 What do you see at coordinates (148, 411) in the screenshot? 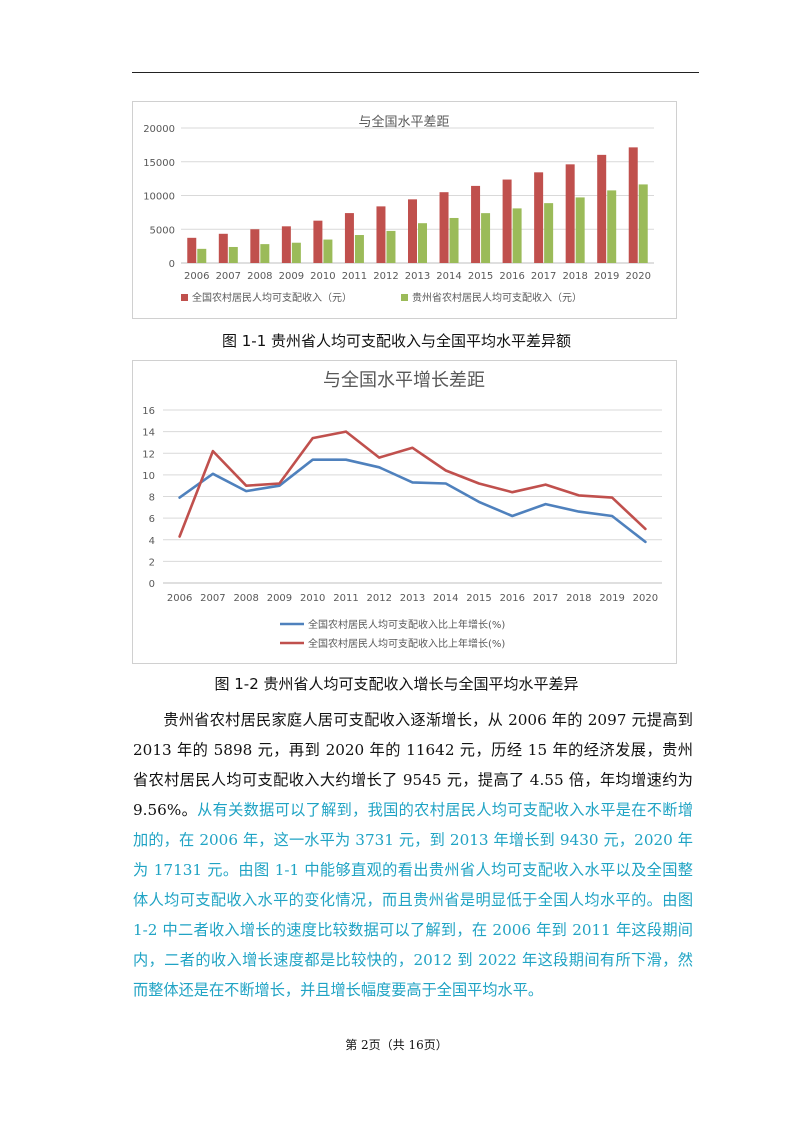
I see `y-tick-label: 16` at bounding box center [148, 411].